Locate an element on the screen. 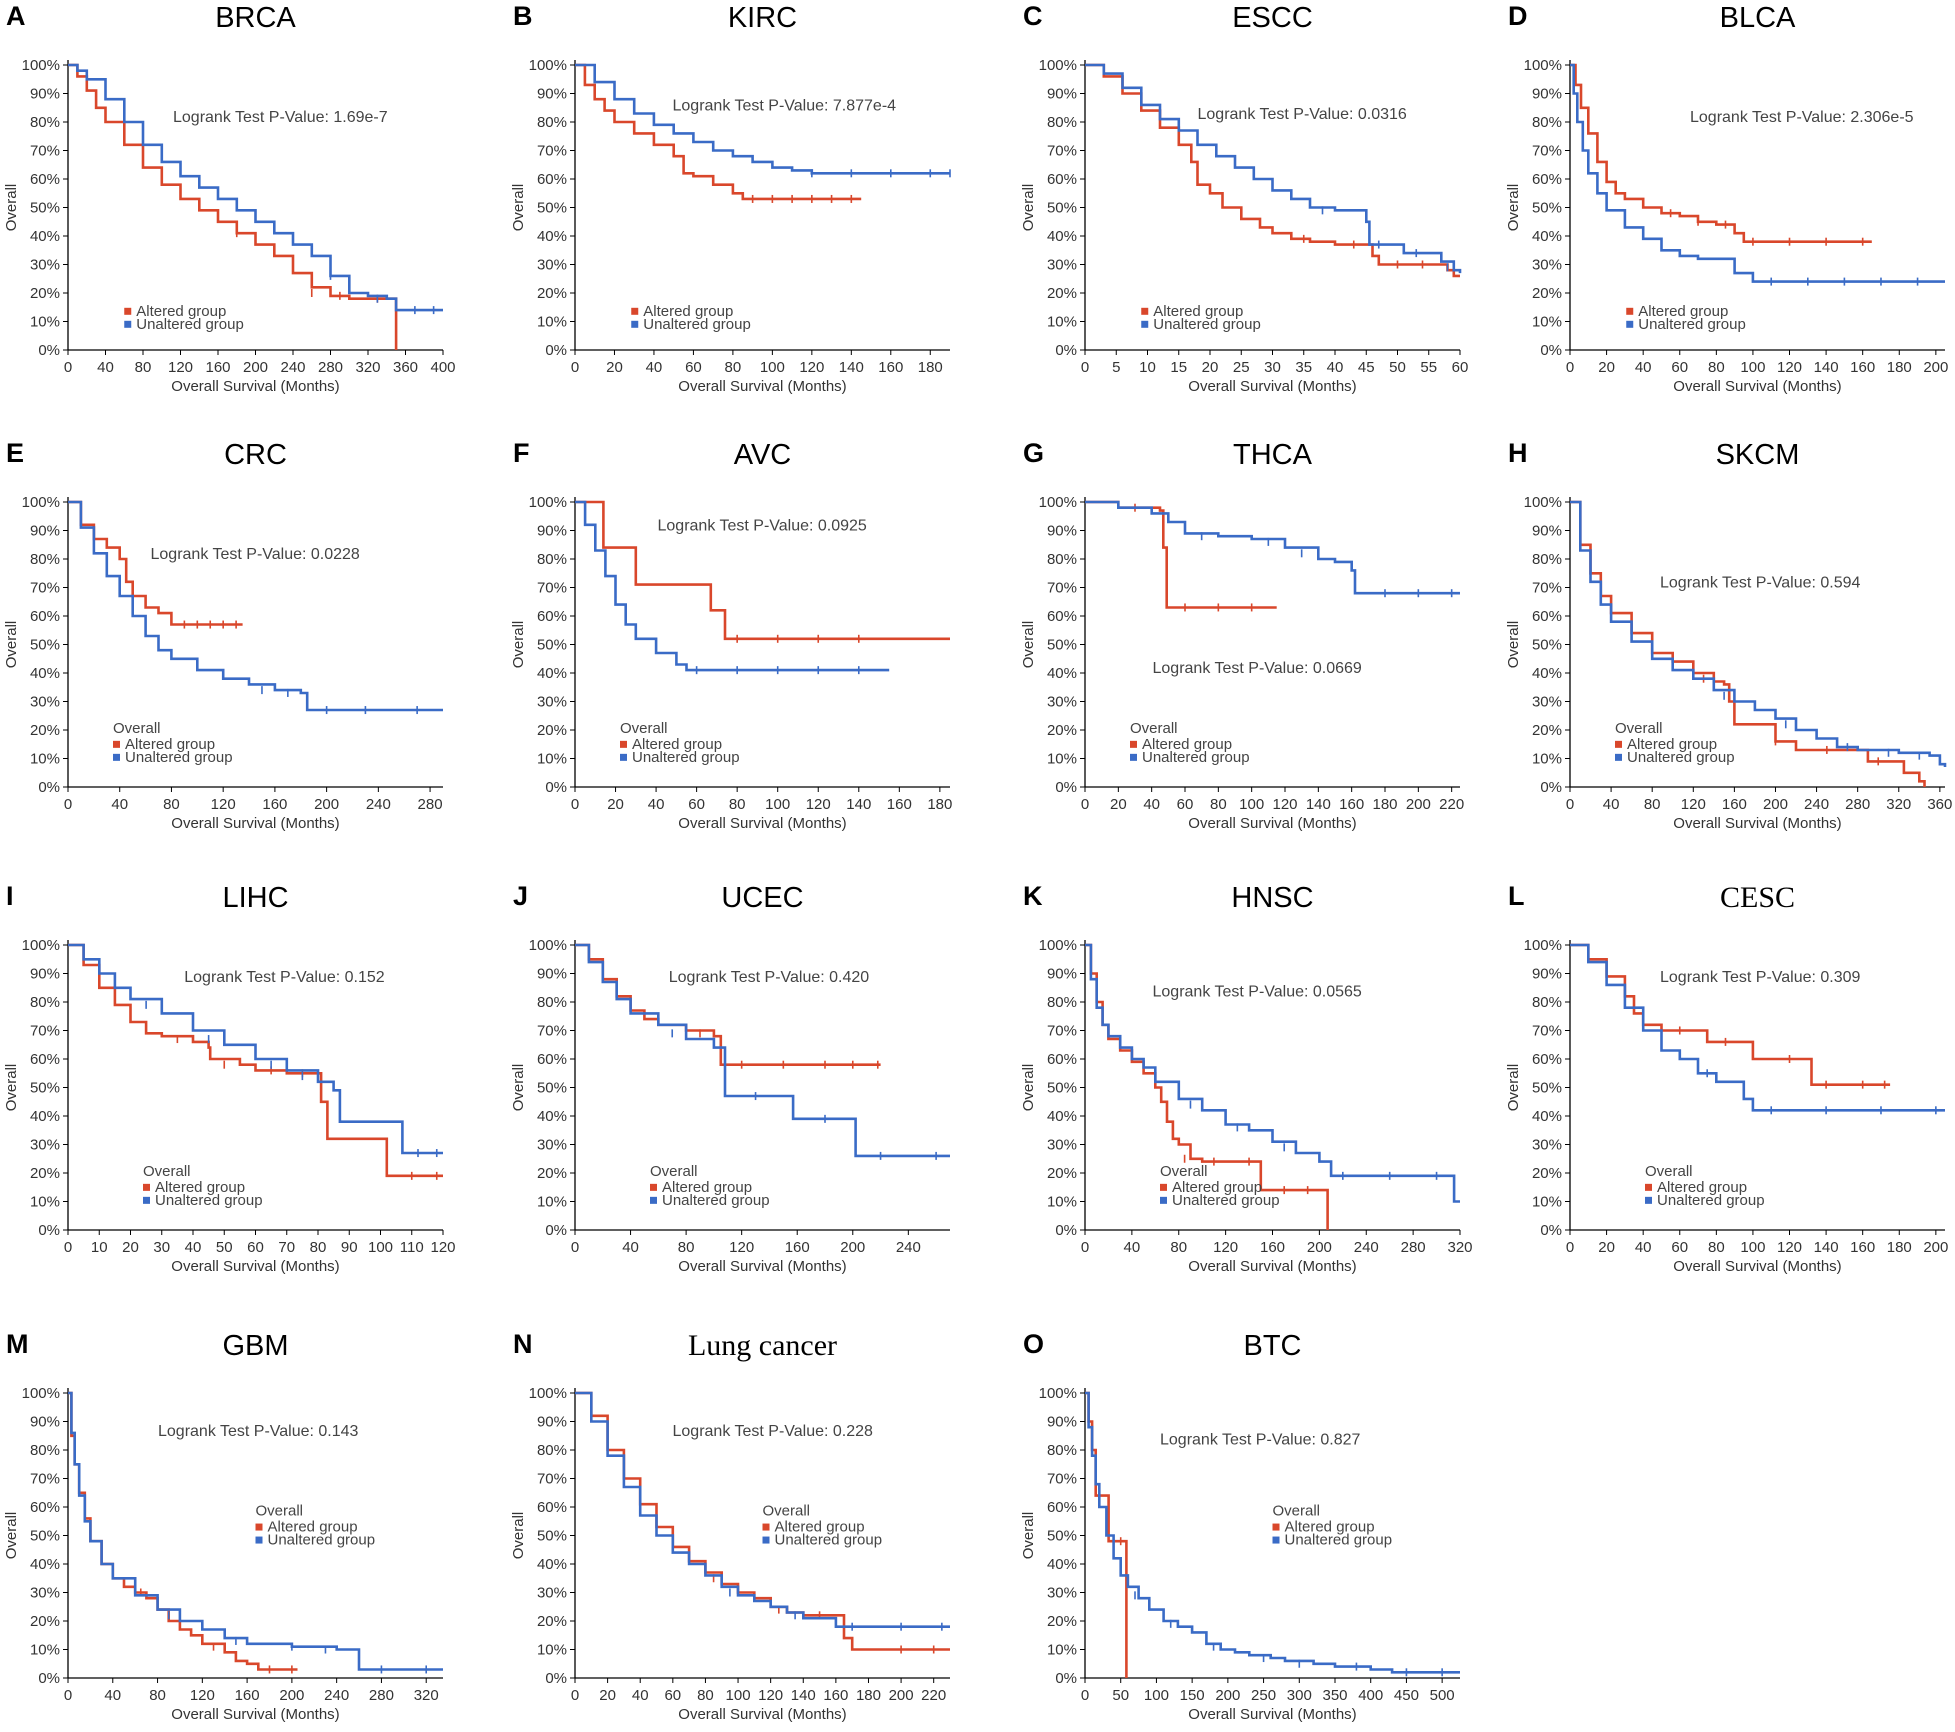 The height and width of the screenshot is (1732, 1955). x-tick-label: 50 is located at coordinates (1397, 367).